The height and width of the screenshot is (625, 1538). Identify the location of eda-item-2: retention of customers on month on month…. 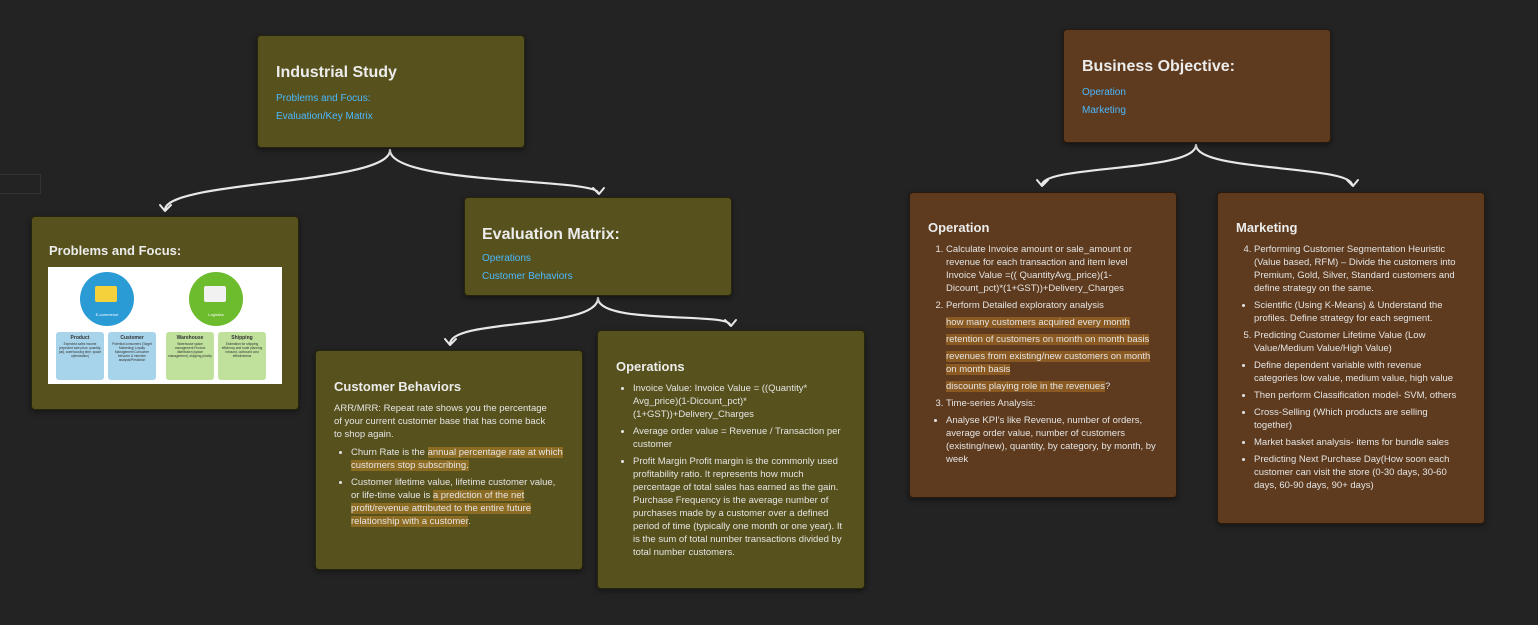
(1052, 339).